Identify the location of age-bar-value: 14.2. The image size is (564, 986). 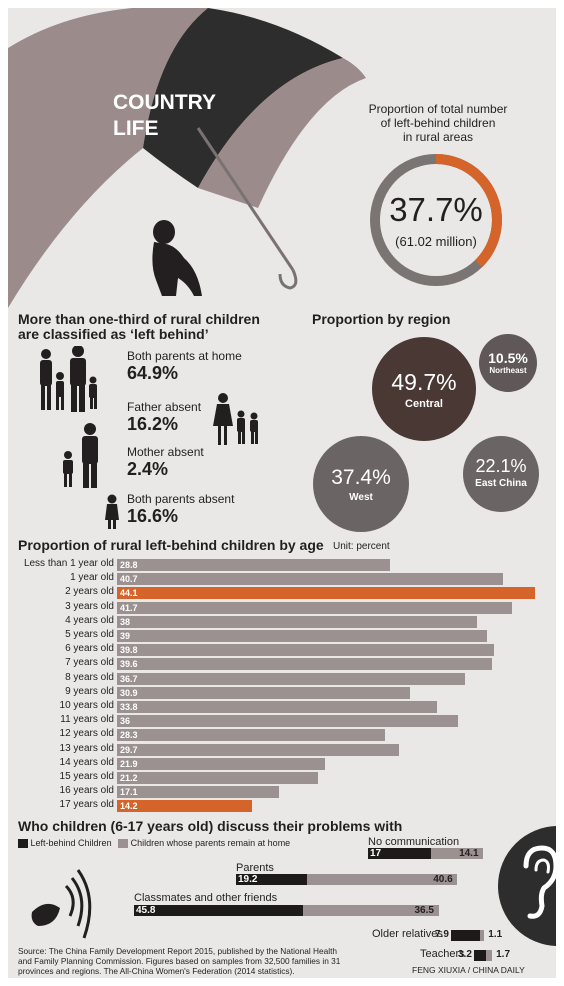
(129, 806).